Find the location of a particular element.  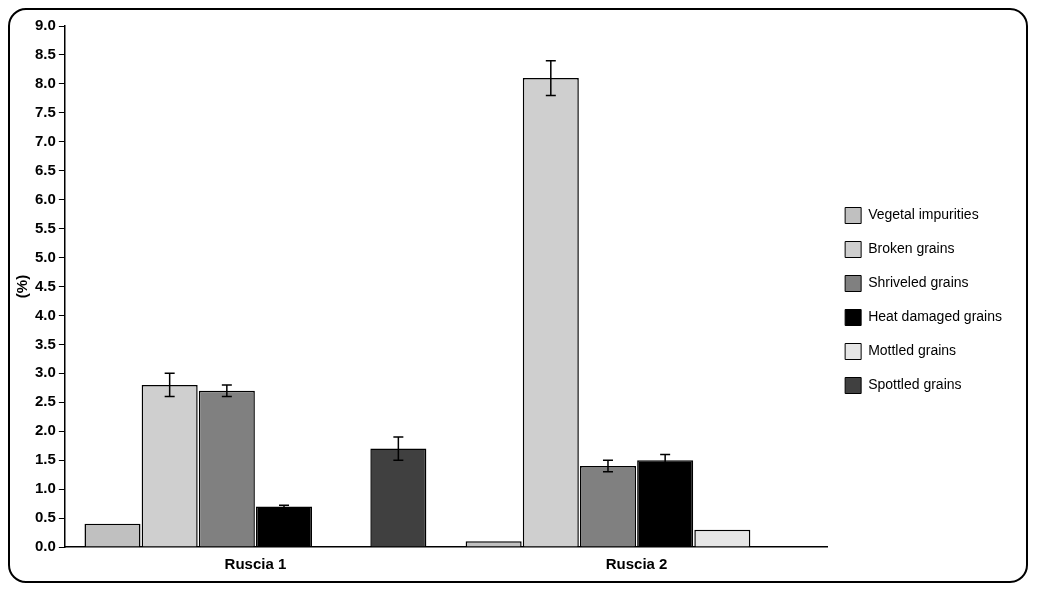

y-tick-label: 0.0 is located at coordinates (45, 546).